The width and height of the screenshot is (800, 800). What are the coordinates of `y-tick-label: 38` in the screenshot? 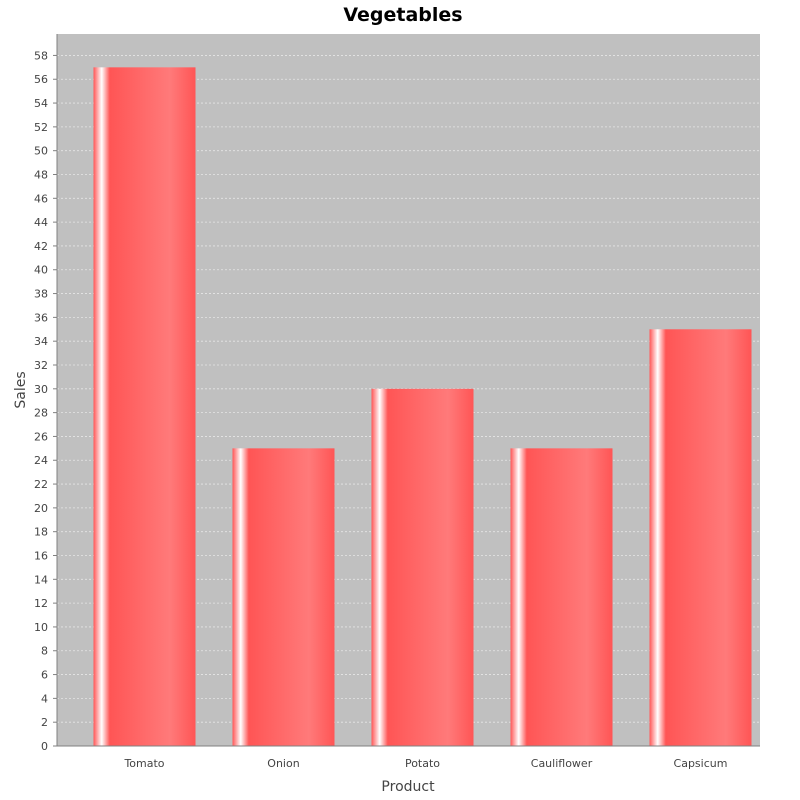 It's located at (41, 294).